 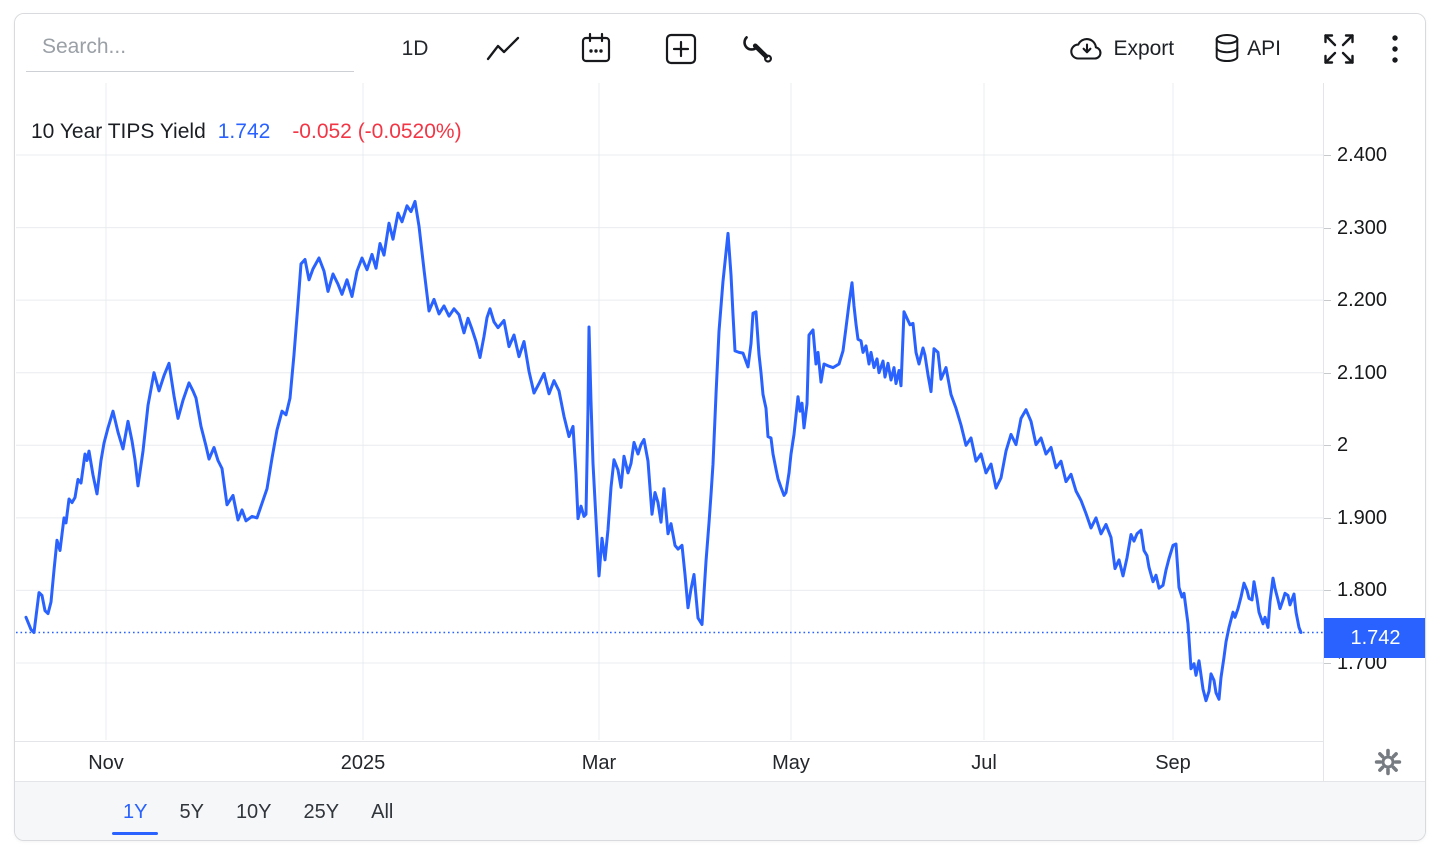 I want to click on range-button-10y: 10Y, so click(x=254, y=811).